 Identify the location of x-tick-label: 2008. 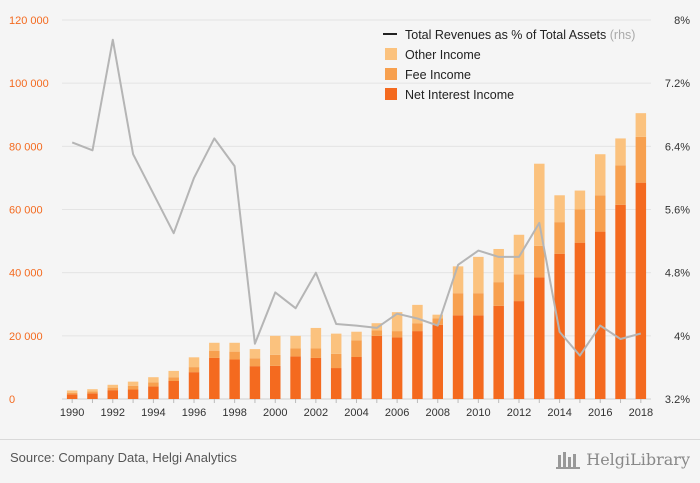
(437, 413).